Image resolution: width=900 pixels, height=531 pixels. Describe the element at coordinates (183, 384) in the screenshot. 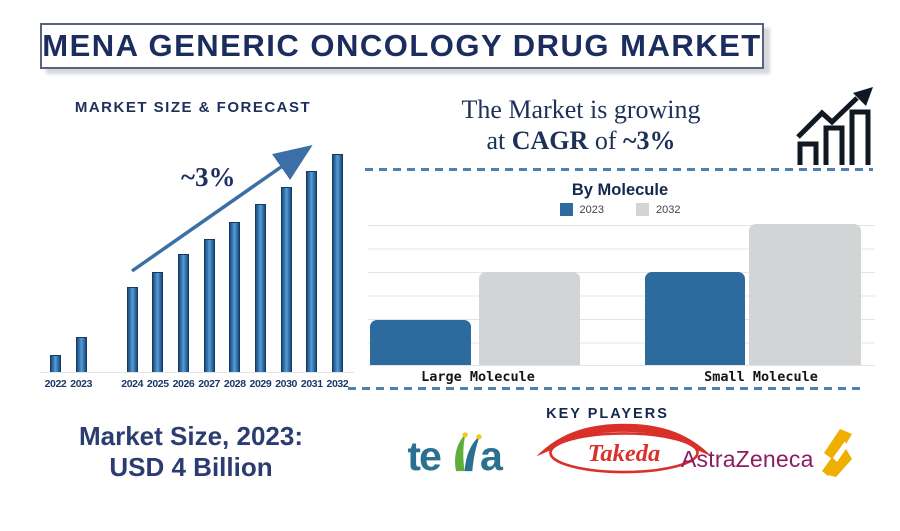

I see `forecast-year-label: 2026` at that location.